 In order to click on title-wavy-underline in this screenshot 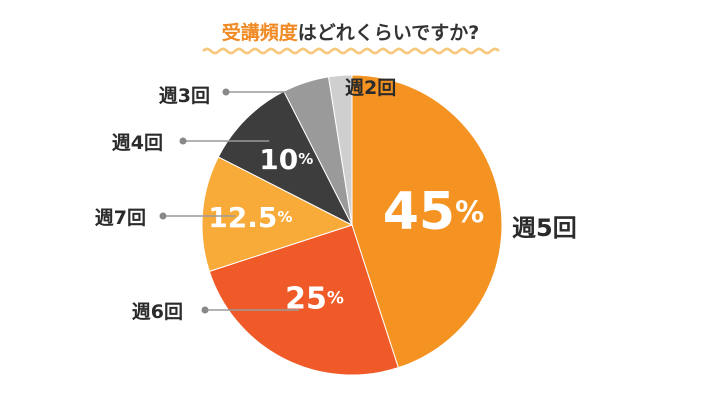, I will do `click(351, 51)`.